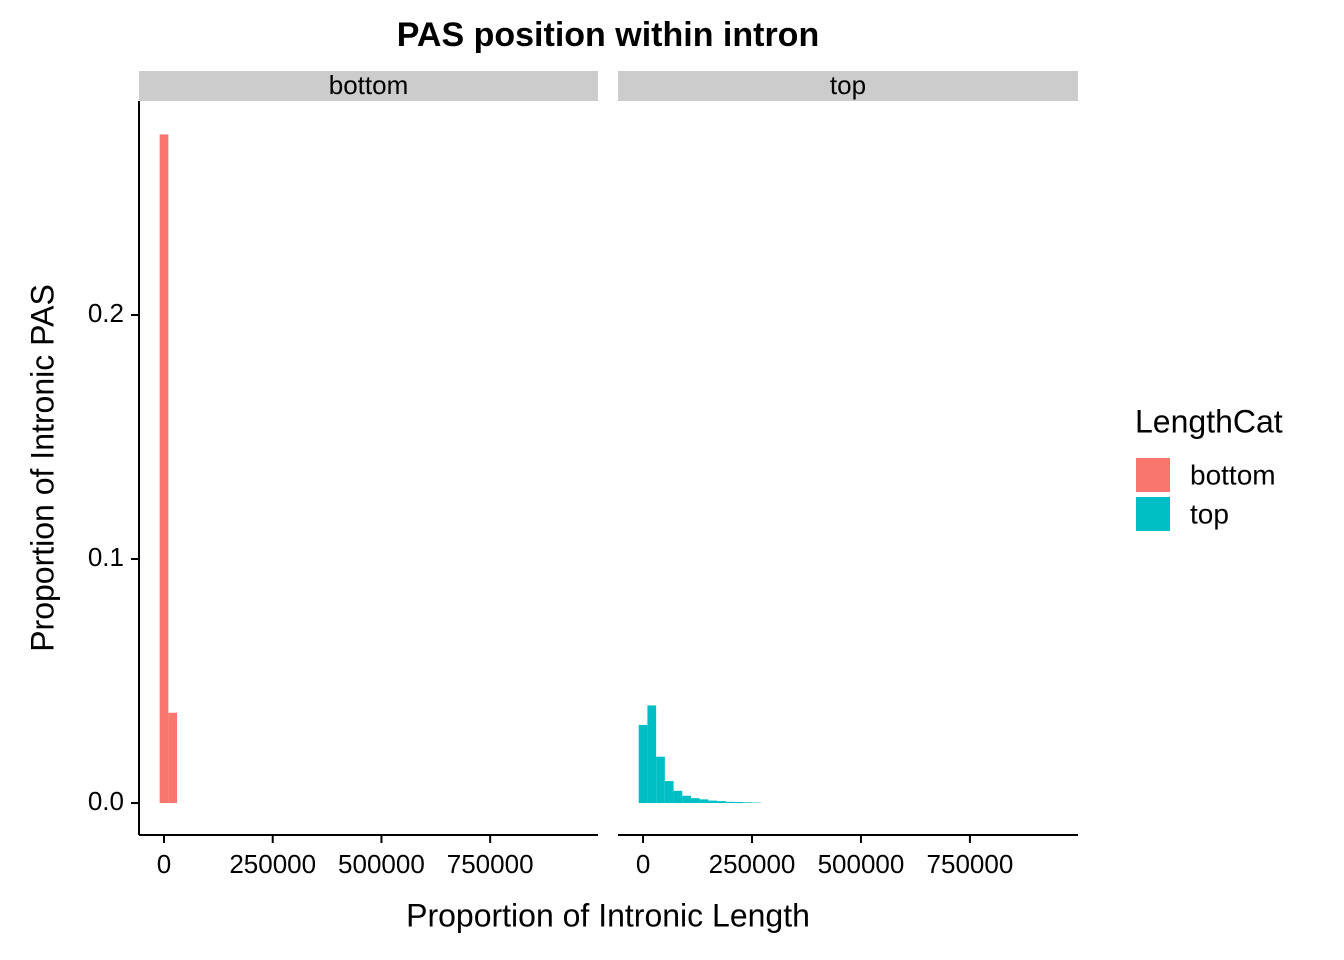  I want to click on legend-label: top, so click(1209, 513).